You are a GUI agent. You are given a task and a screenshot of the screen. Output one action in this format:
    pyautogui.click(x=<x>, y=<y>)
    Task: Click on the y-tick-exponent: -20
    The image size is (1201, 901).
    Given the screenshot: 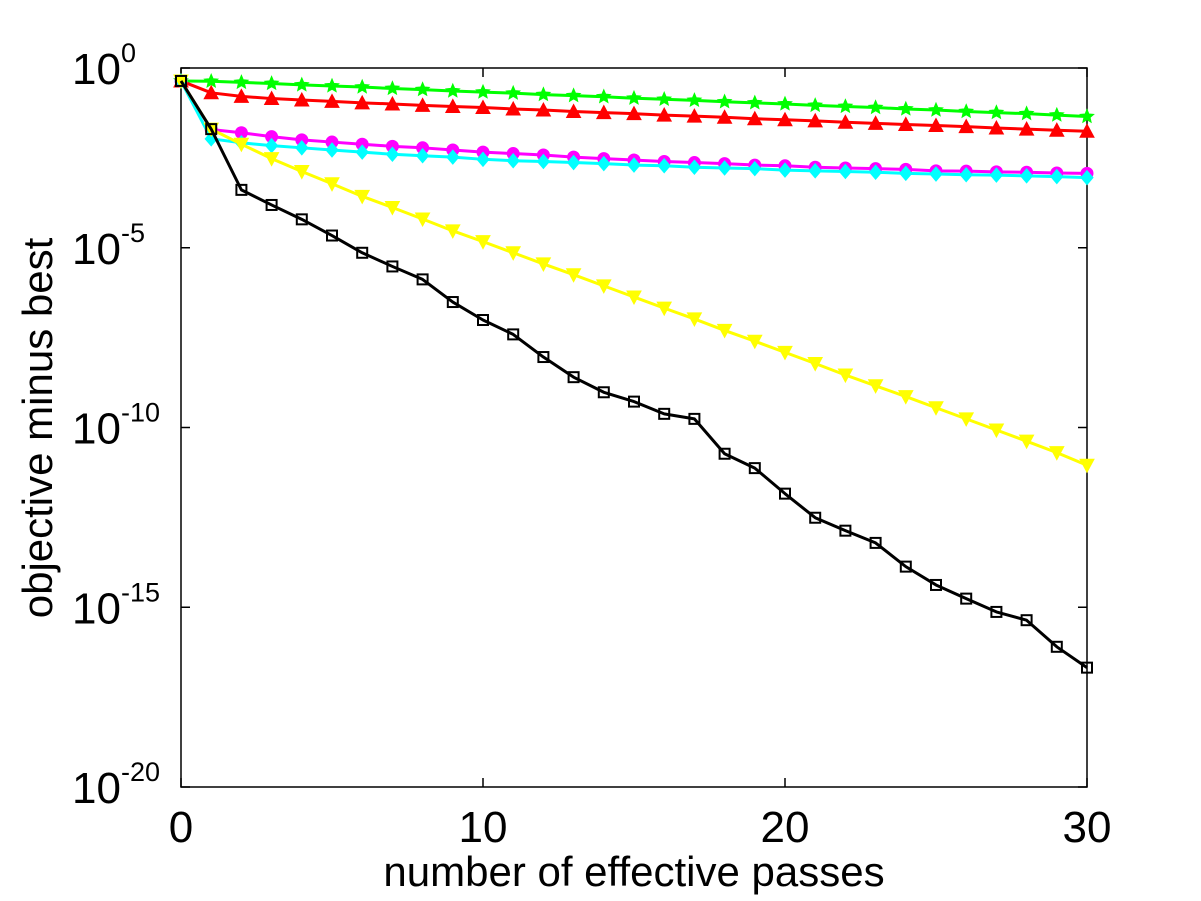 What is the action you would take?
    pyautogui.click(x=140, y=772)
    